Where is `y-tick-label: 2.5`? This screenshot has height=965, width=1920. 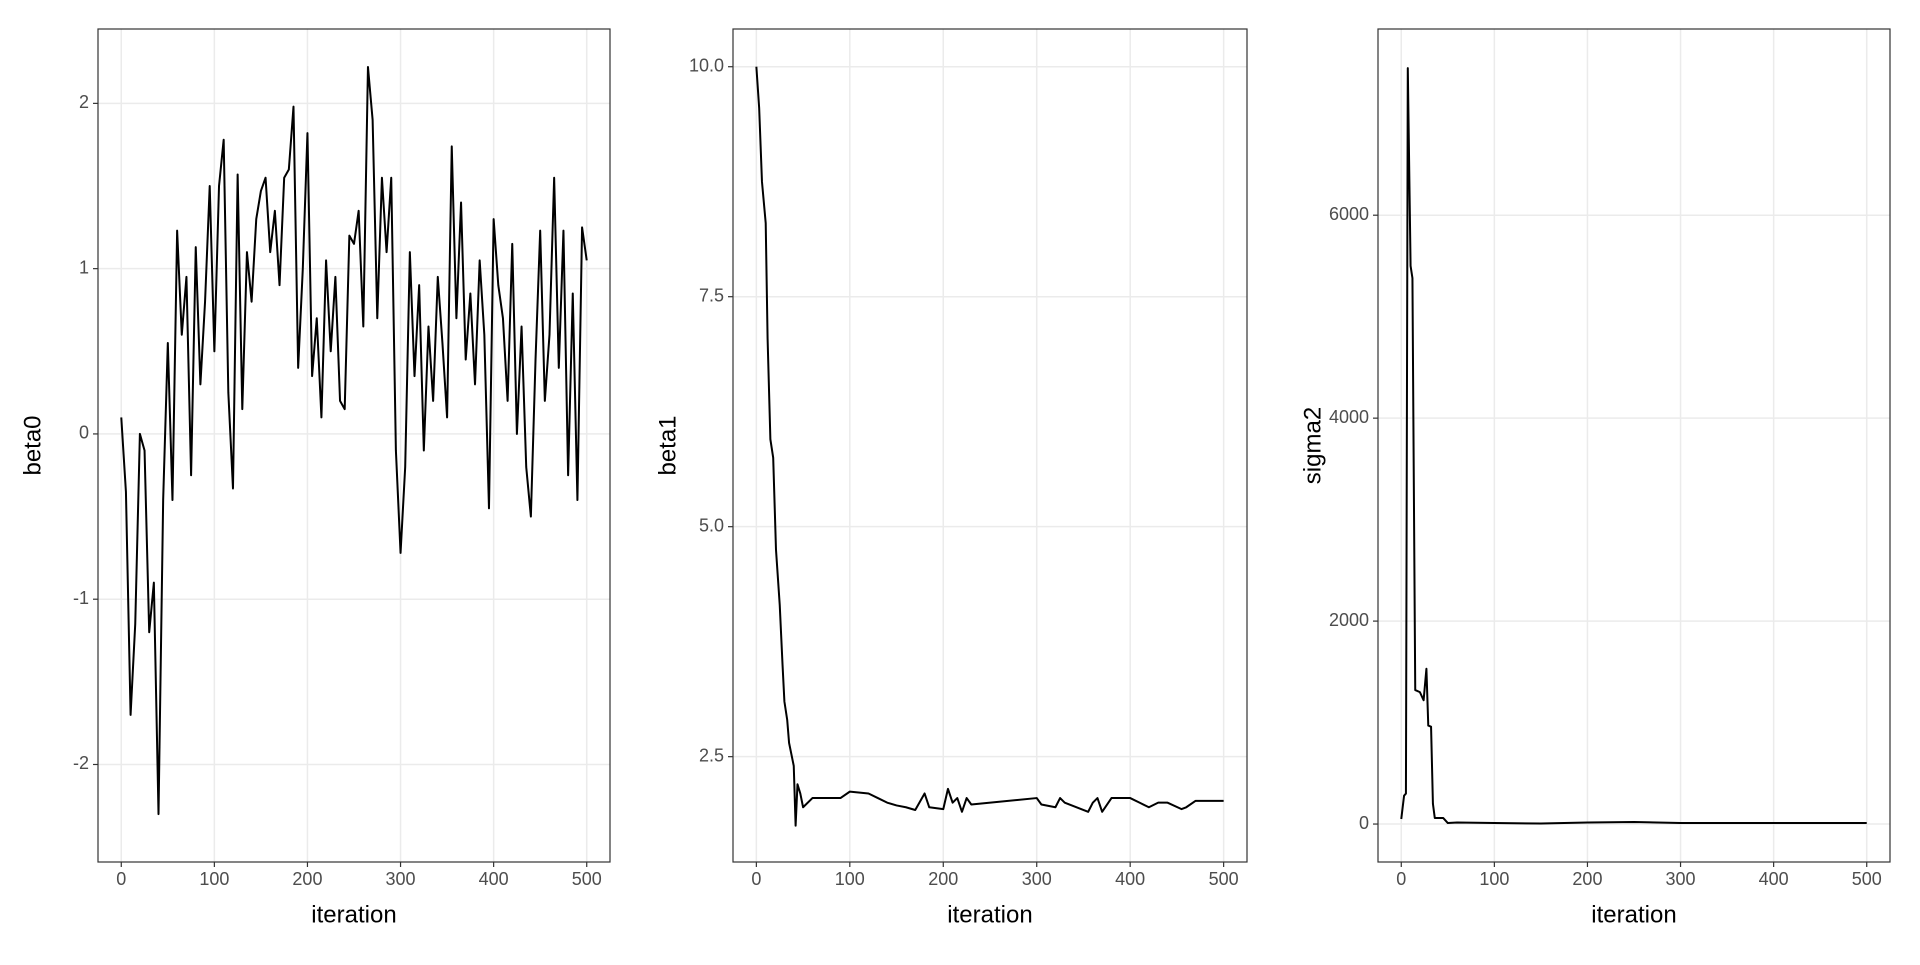 y-tick-label: 2.5 is located at coordinates (711, 755).